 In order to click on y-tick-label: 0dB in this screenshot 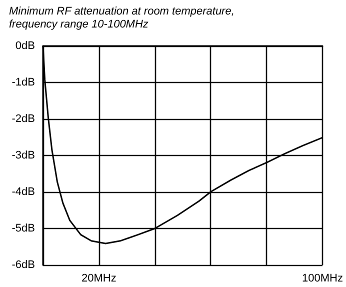, I will do `click(25, 46)`.